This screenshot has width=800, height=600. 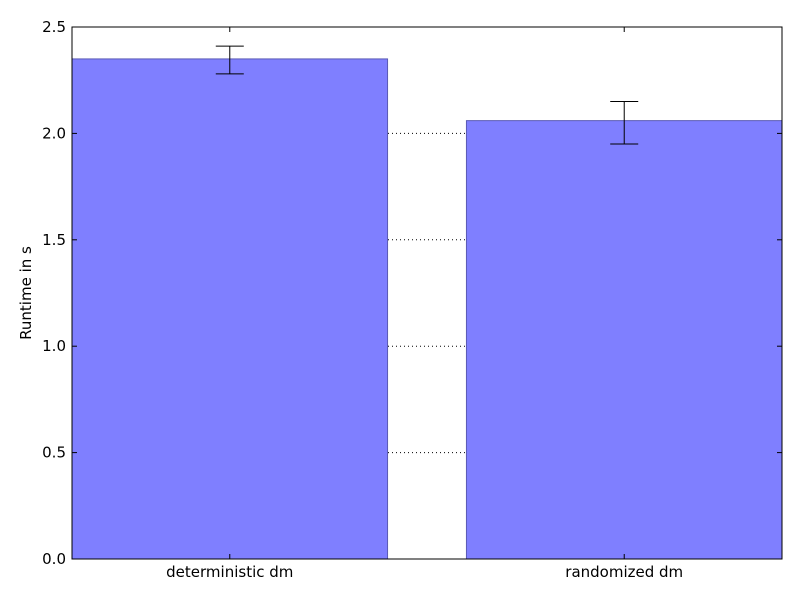 I want to click on y-tick-label: 2.0, so click(x=54, y=133).